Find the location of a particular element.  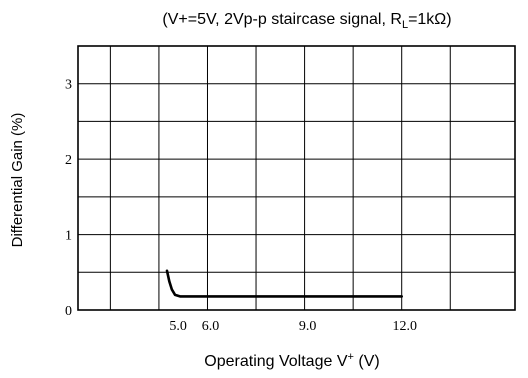

x-axis-label: Operating Voltage V+ (V) is located at coordinates (291, 360).